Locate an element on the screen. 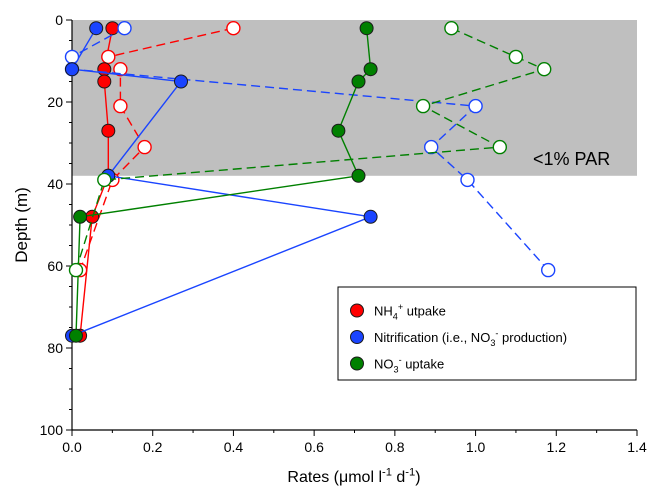 The image size is (653, 492). legend-label: NO3- uptake is located at coordinates (409, 364).